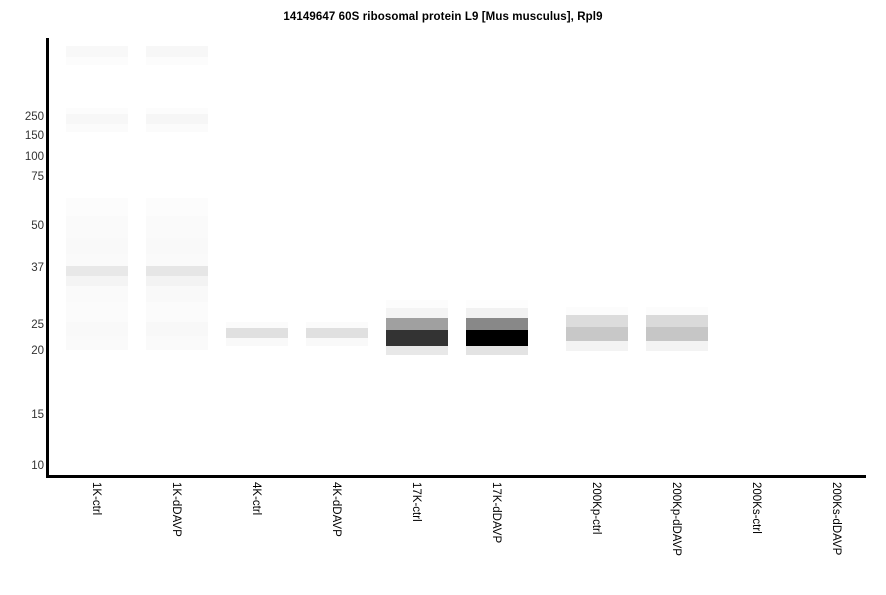 The width and height of the screenshot is (886, 595). I want to click on x-tick-label: 4K-ctrl, so click(256, 499).